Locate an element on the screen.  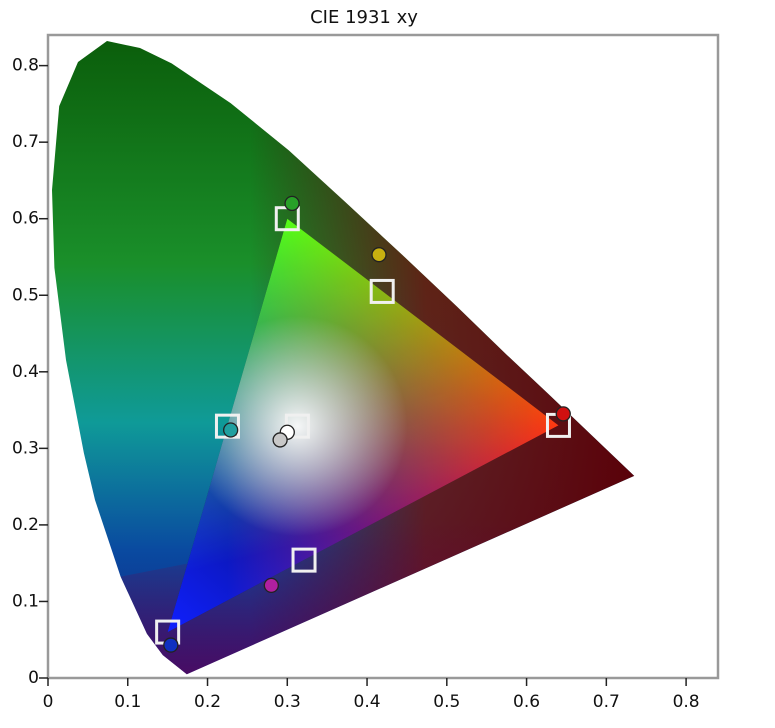
y-tick-label: 0.1 is located at coordinates (25, 601).